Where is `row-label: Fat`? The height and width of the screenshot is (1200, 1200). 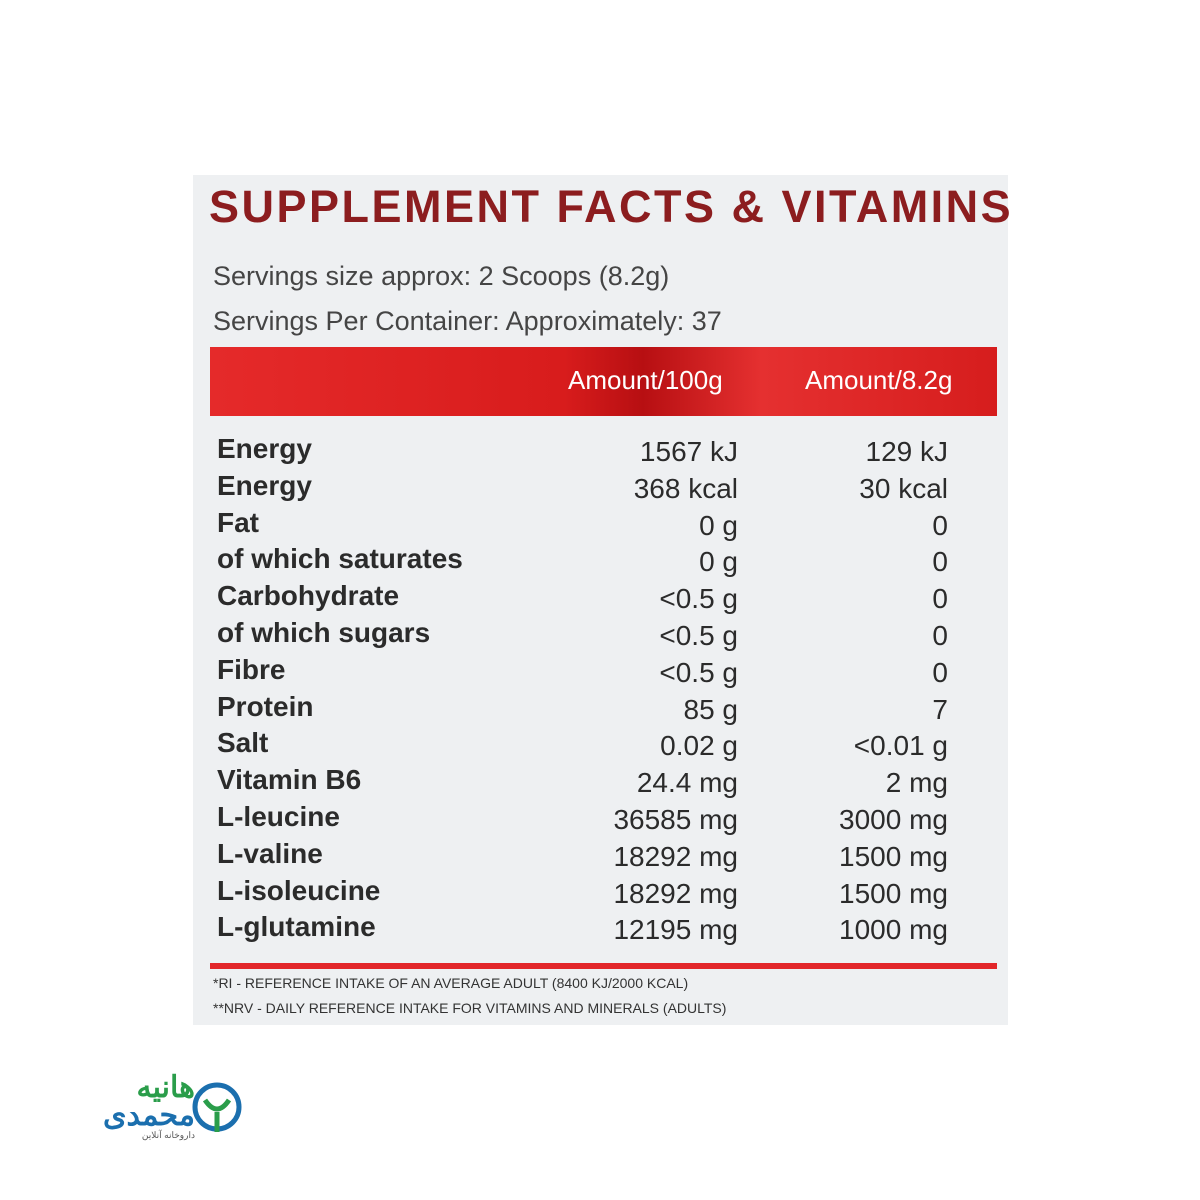 row-label: Fat is located at coordinates (238, 522).